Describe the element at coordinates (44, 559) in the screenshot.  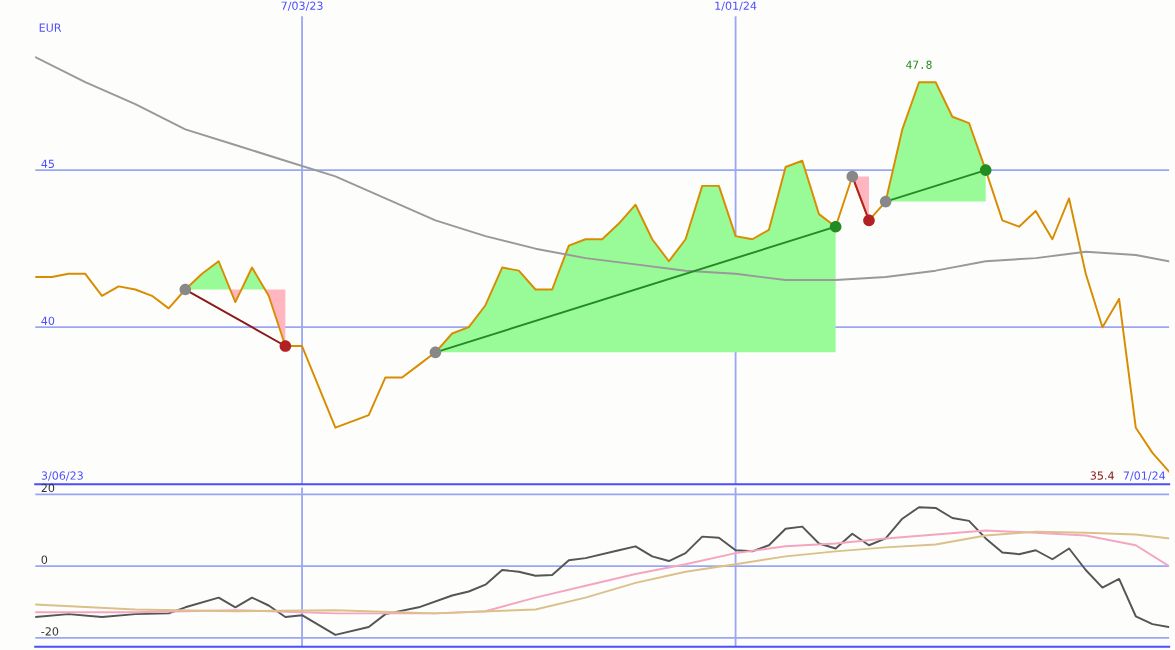
I see `y-tick-label: 0` at that location.